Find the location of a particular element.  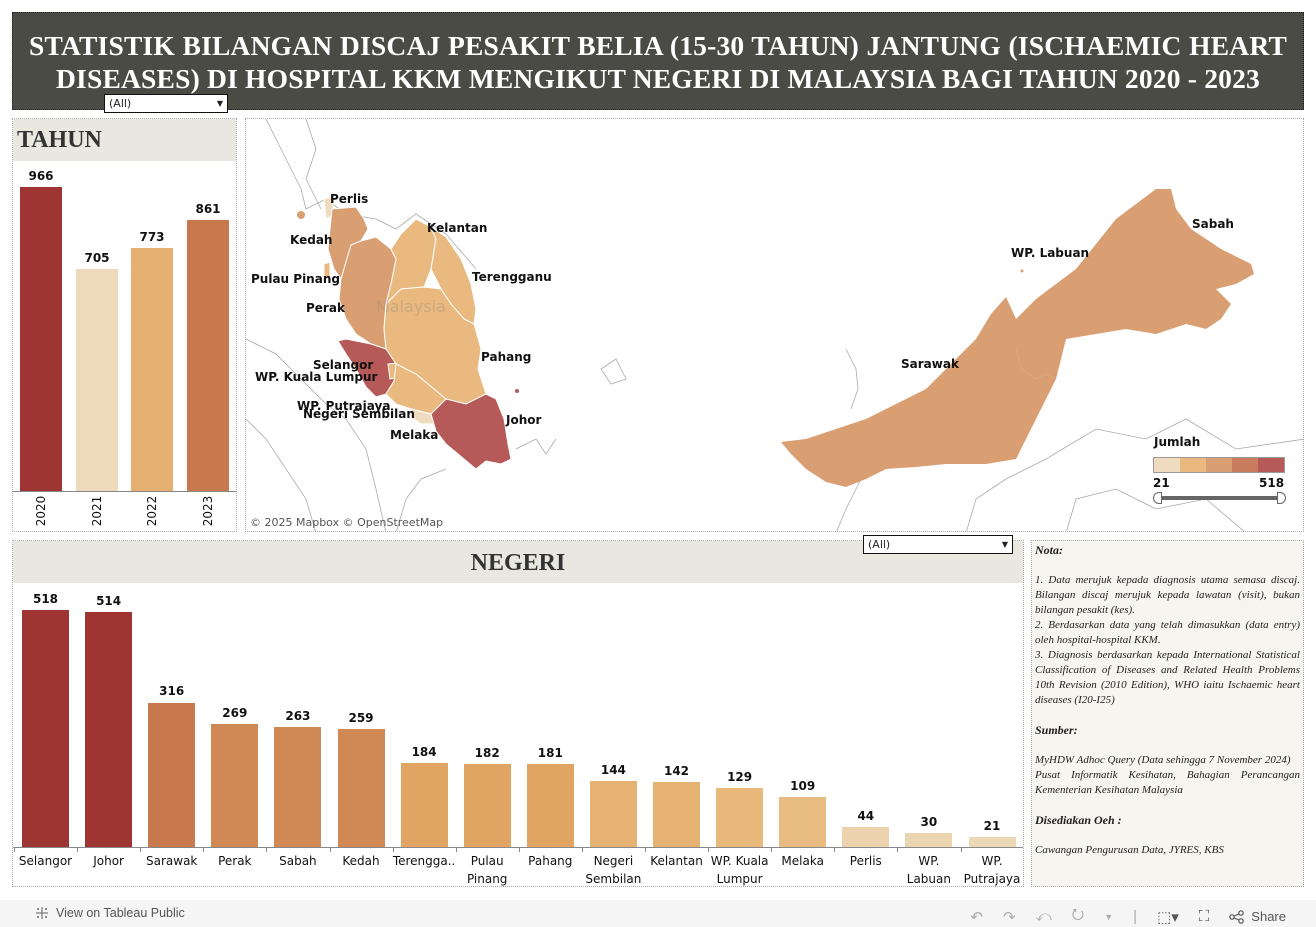

slider-handle-min is located at coordinates (1157, 498).